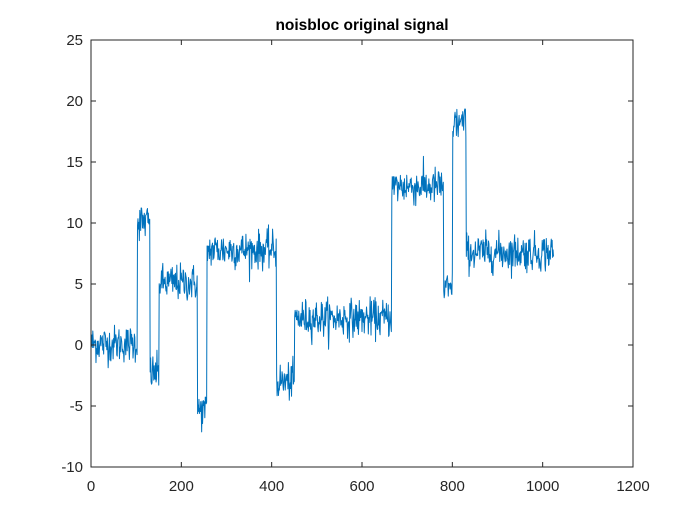 The image size is (700, 525). Describe the element at coordinates (271, 486) in the screenshot. I see `x-tick-label: 400` at that location.